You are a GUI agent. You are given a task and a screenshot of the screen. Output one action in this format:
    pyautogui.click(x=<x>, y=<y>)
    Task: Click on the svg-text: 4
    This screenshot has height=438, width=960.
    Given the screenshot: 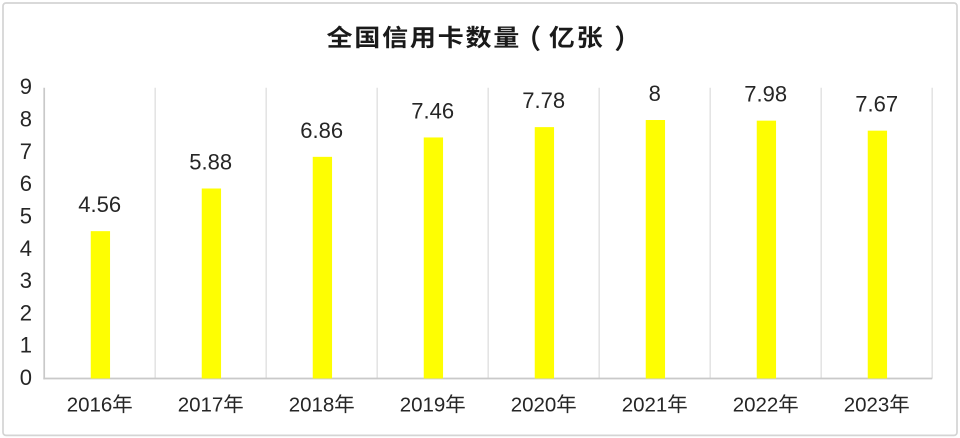 What is the action you would take?
    pyautogui.click(x=26, y=248)
    